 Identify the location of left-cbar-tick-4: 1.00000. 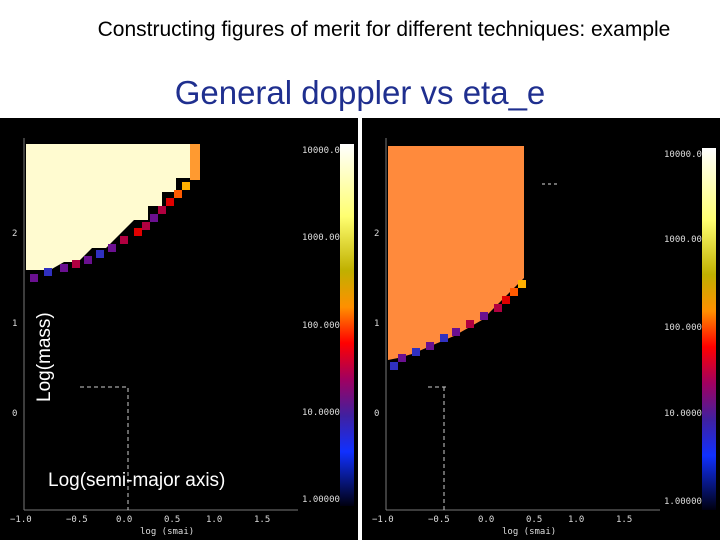
(321, 500).